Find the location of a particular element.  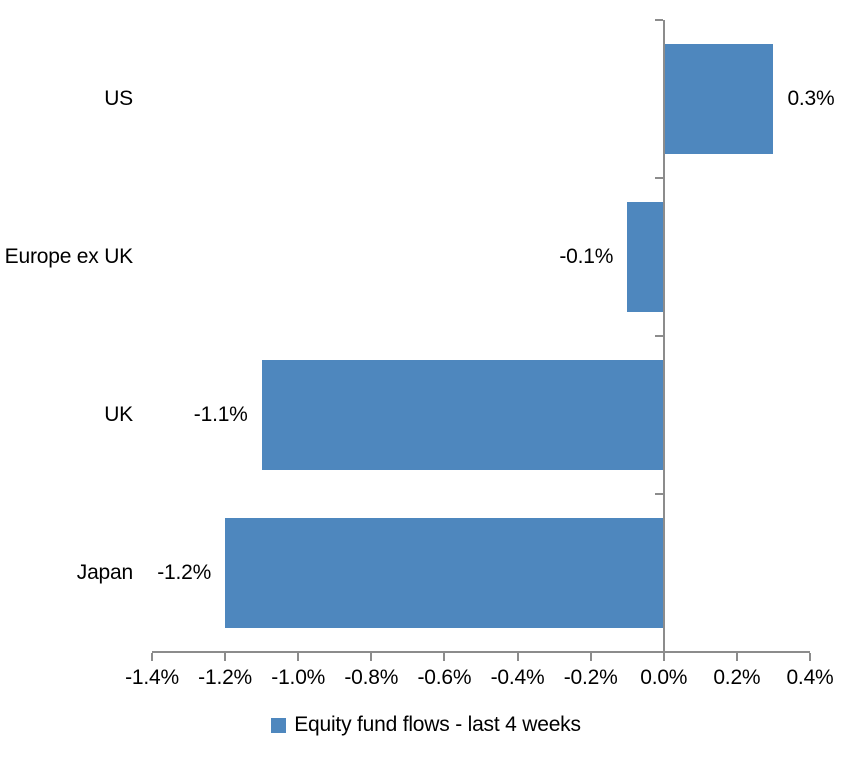

bar-japan is located at coordinates (444, 573).